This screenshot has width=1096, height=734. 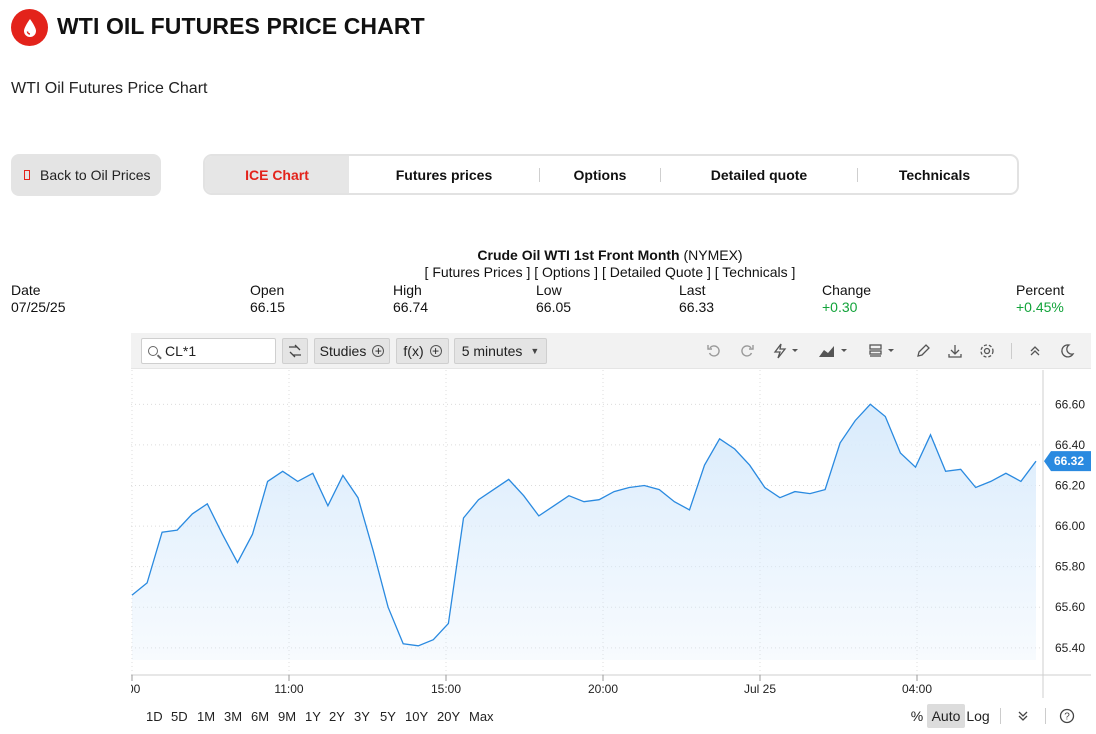 I want to click on y-tick-label: 65.60, so click(x=1070, y=607).